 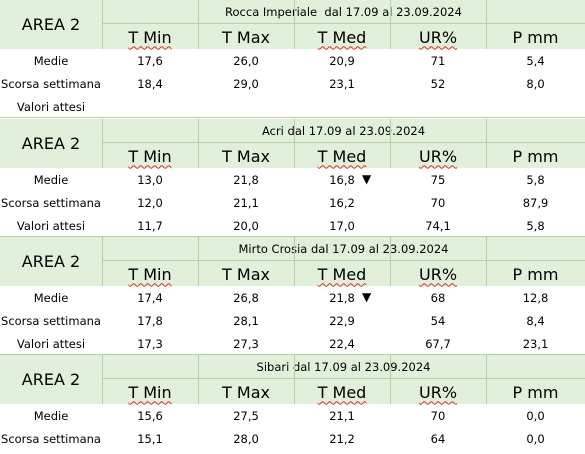 I want to click on row-label: Medie, so click(x=51, y=179).